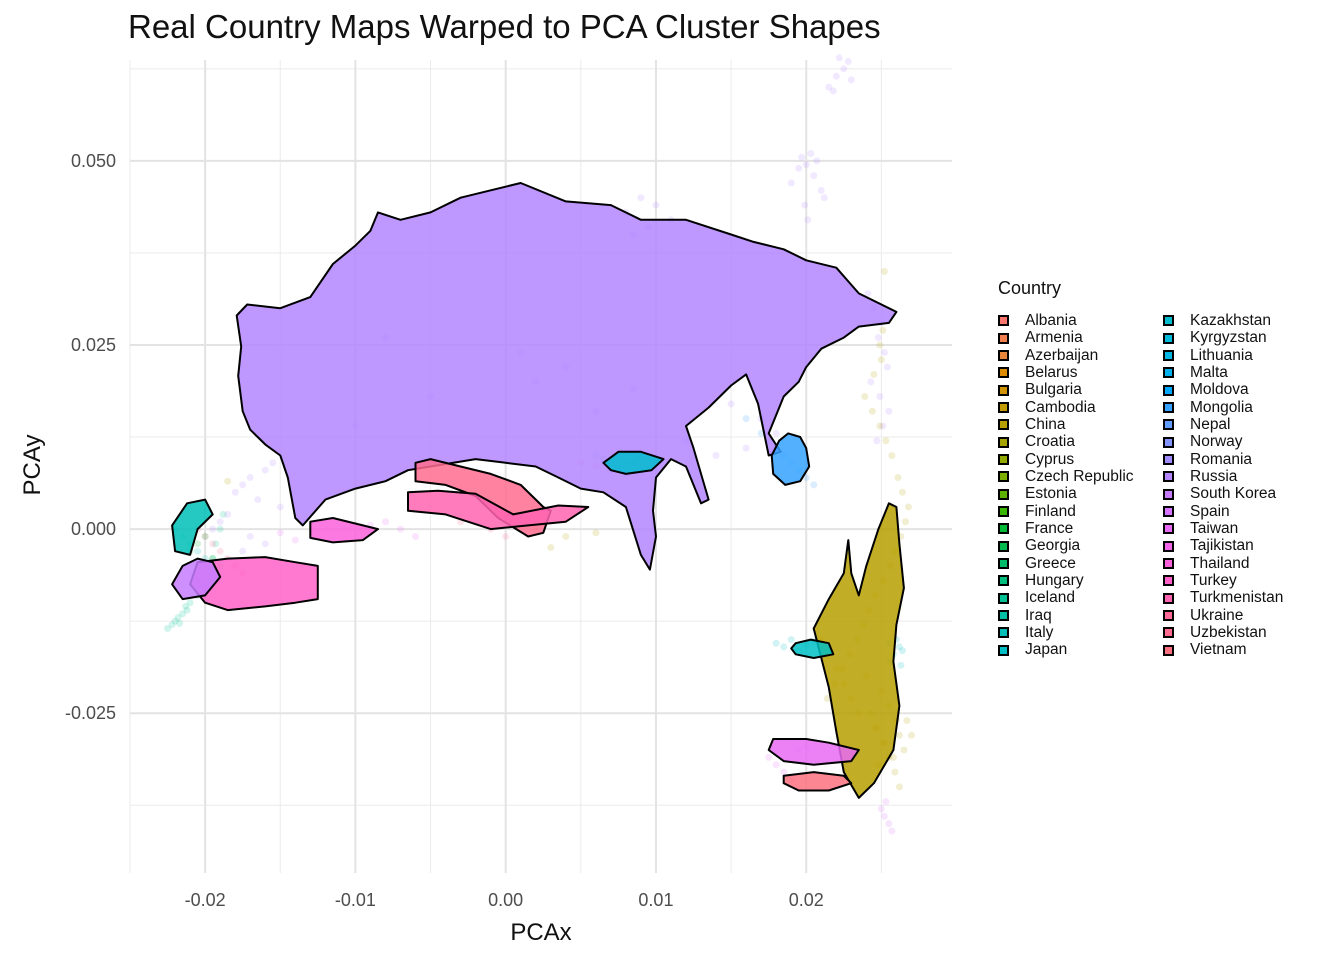 This screenshot has width=1344, height=960. What do you see at coordinates (1245, 372) in the screenshot?
I see `legend-item: Malta` at bounding box center [1245, 372].